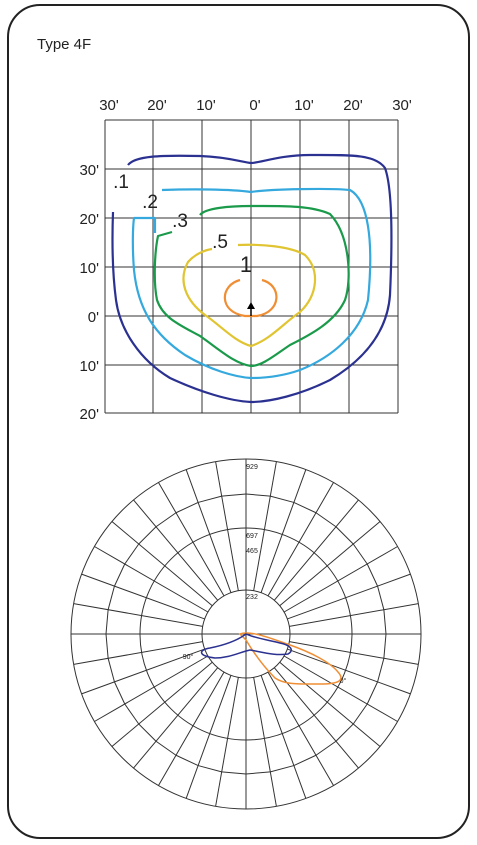  What do you see at coordinates (252, 551) in the screenshot?
I see `ring-label: 465` at bounding box center [252, 551].